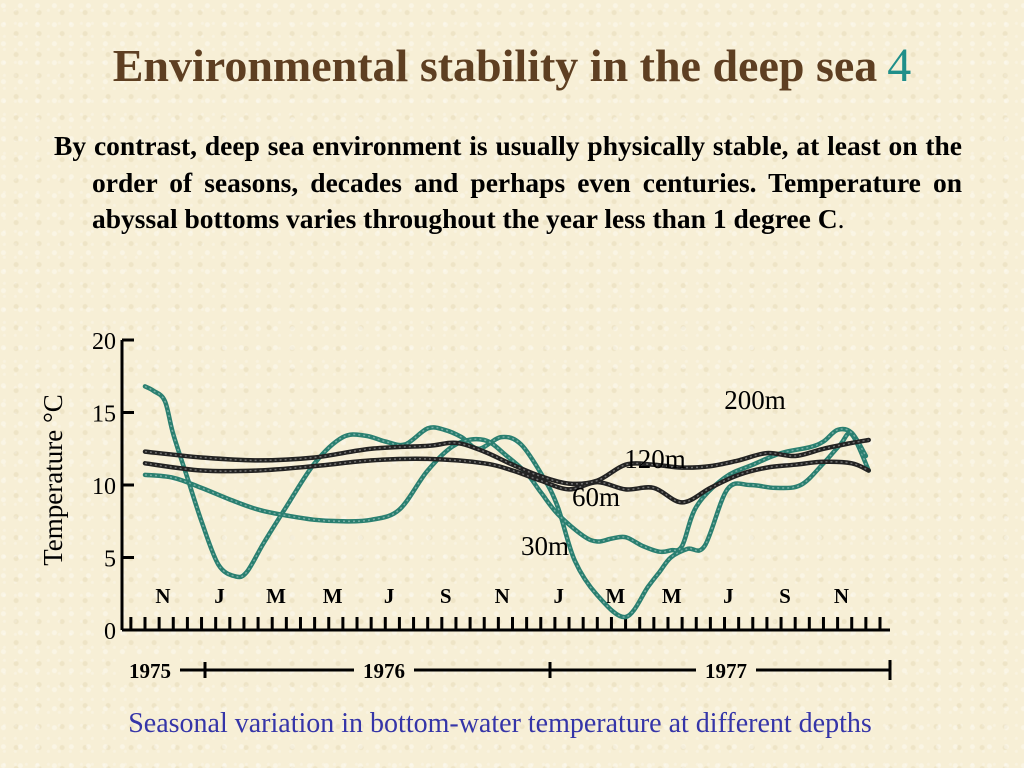 The width and height of the screenshot is (1024, 768). Describe the element at coordinates (545, 546) in the screenshot. I see `series-label-30m: 30m` at that location.